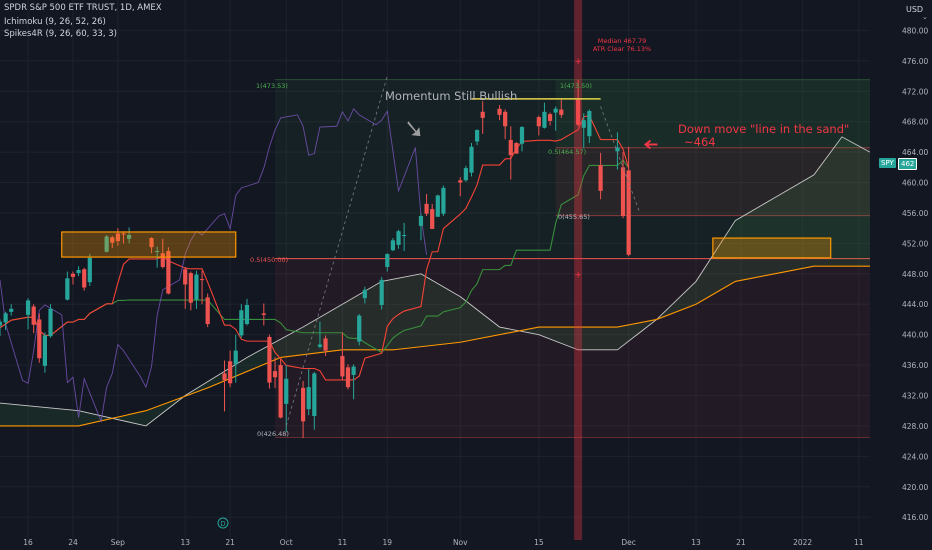 Image resolution: width=932 pixels, height=550 pixels. Describe the element at coordinates (55, 22) in the screenshot. I see `ichimoku-legend: Ichimoku (9, 26, 52, 26)` at that location.